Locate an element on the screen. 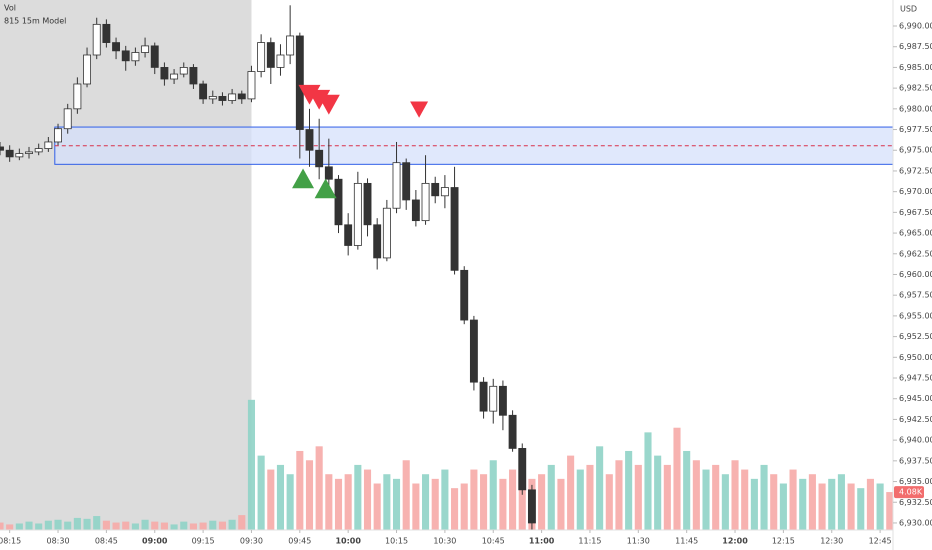 The image size is (932, 550). y-tick-label: 6,990.00 is located at coordinates (915, 26).